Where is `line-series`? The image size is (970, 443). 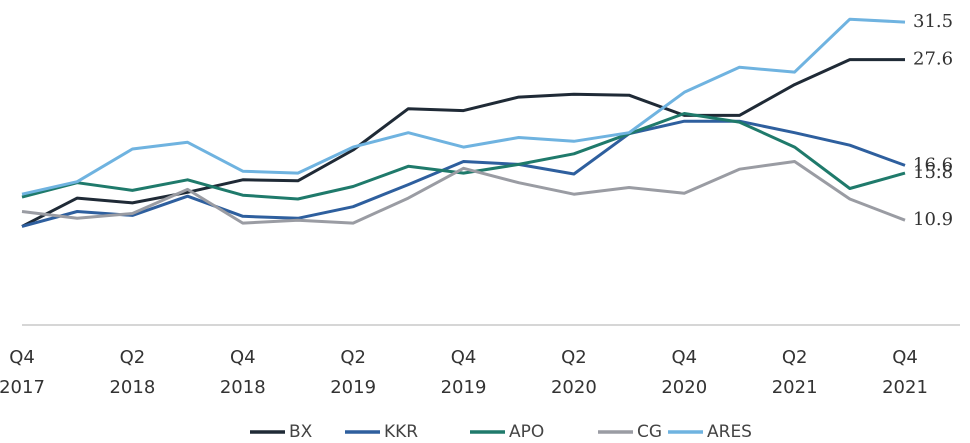
line-series is located at coordinates (463, 192).